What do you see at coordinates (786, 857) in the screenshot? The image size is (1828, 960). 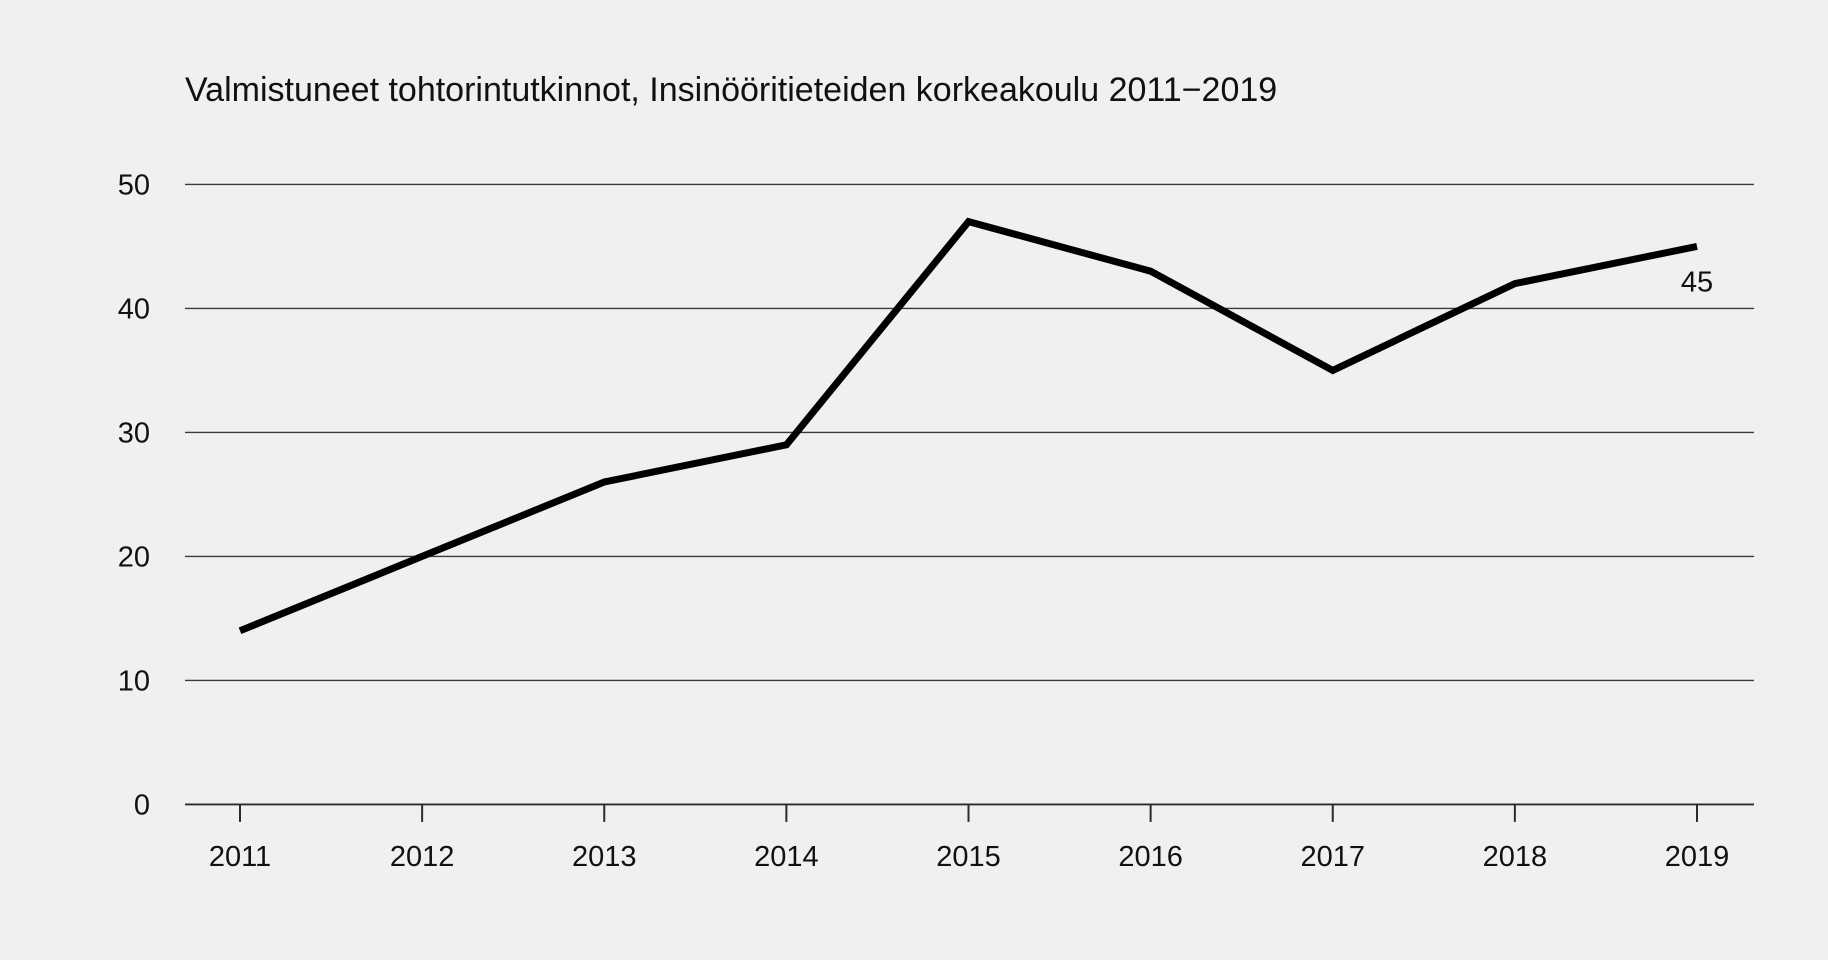 I see `x-tick-label: 2014` at bounding box center [786, 857].